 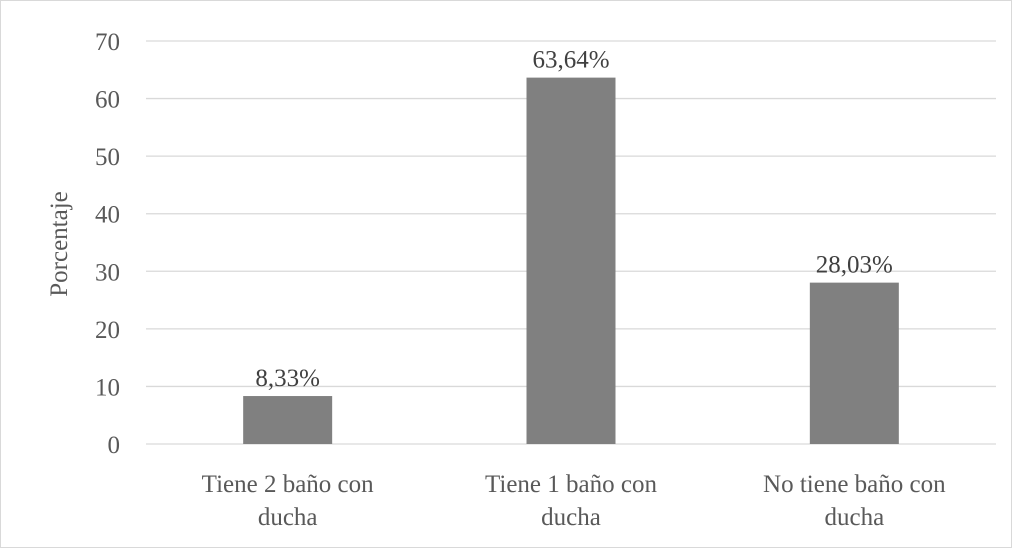 I want to click on y-axis-title: Porcentaje, so click(x=59, y=244).